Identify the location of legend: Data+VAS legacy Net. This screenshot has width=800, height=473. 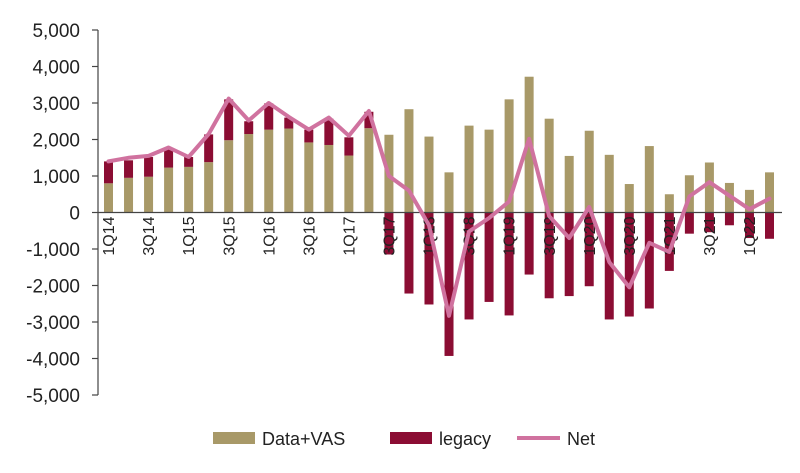
(404, 439).